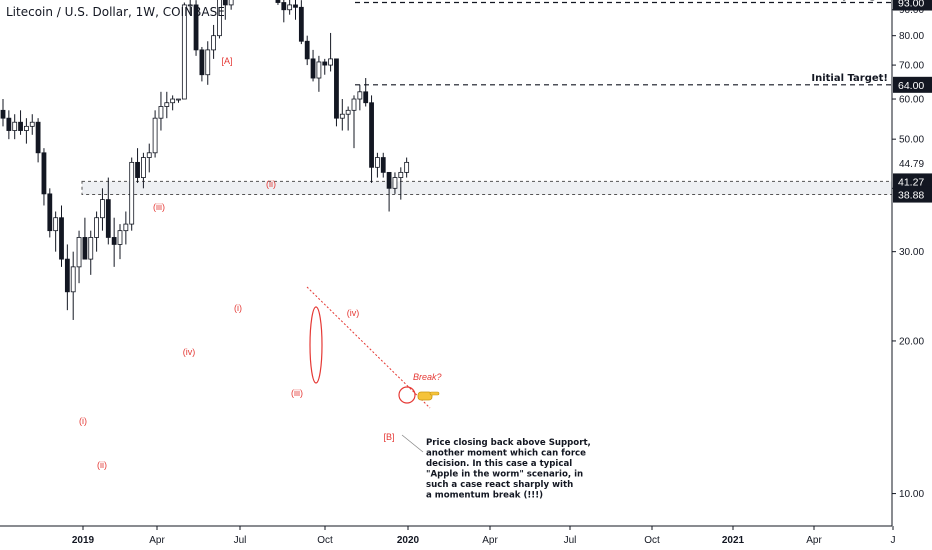 The image size is (932, 550). What do you see at coordinates (316, 345) in the screenshot?
I see `highlight-ellipse` at bounding box center [316, 345].